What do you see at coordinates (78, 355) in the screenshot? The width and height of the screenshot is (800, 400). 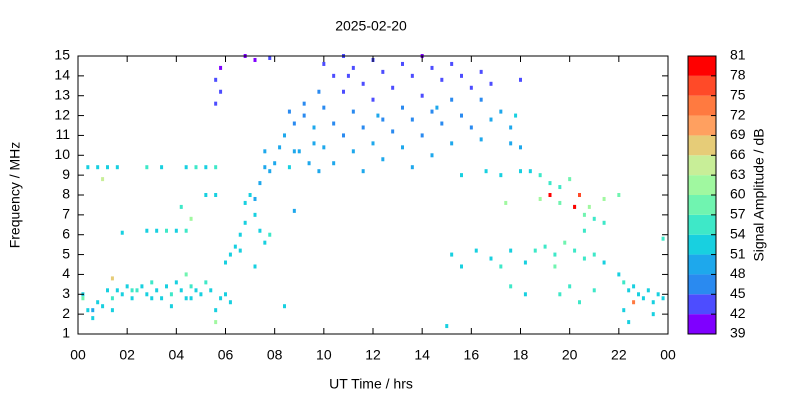 I see `x-tick-label: 00` at bounding box center [78, 355].